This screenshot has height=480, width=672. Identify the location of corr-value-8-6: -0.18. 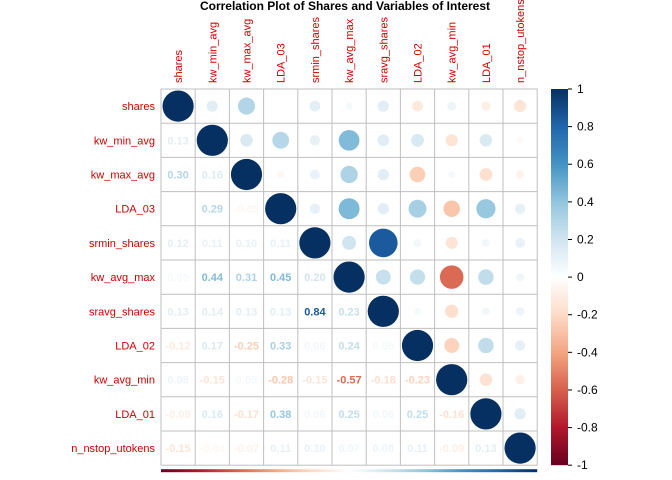
(383, 381).